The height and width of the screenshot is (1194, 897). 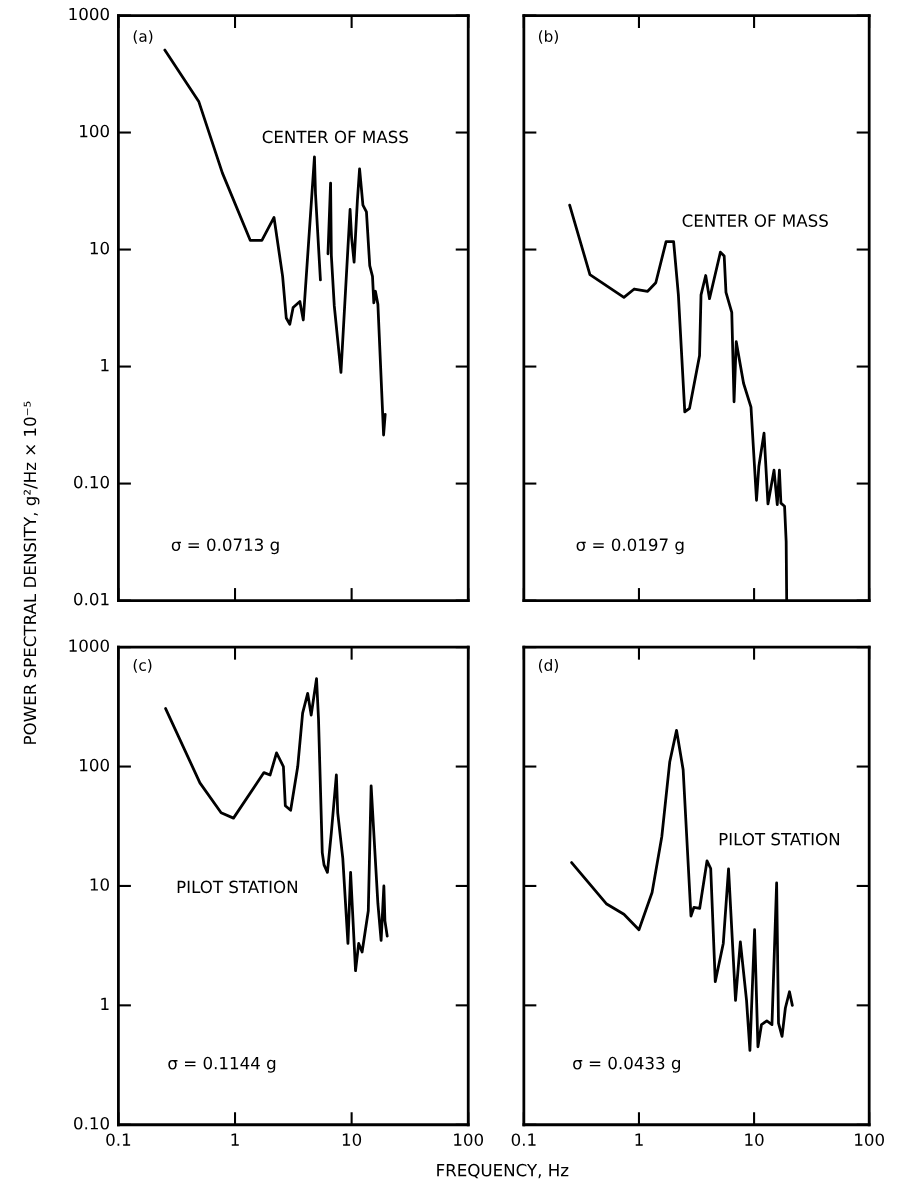 I want to click on text: (b), so click(x=548, y=37).